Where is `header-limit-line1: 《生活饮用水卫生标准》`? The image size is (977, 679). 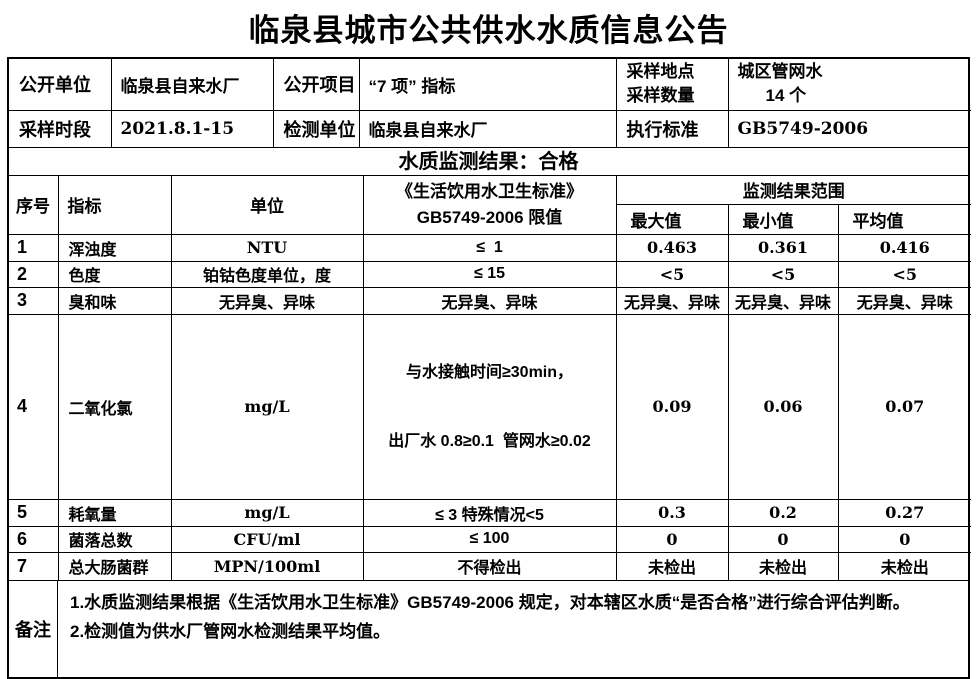
header-limit-line1: 《生活饮用水卫生标准》 is located at coordinates (489, 191).